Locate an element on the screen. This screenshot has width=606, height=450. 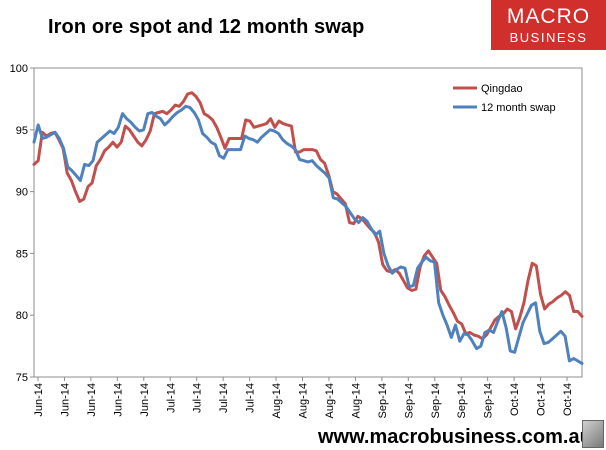
legend-label: 12 month swap is located at coordinates (518, 108).